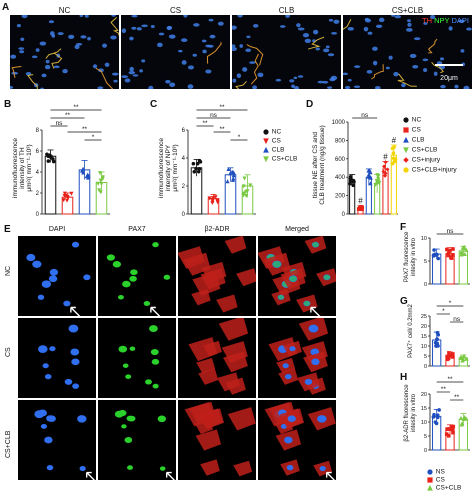 The height and width of the screenshot is (502, 474). Describe the element at coordinates (217, 229) in the screenshot. I see `e-col-b2adr: β2-ADR` at that location.